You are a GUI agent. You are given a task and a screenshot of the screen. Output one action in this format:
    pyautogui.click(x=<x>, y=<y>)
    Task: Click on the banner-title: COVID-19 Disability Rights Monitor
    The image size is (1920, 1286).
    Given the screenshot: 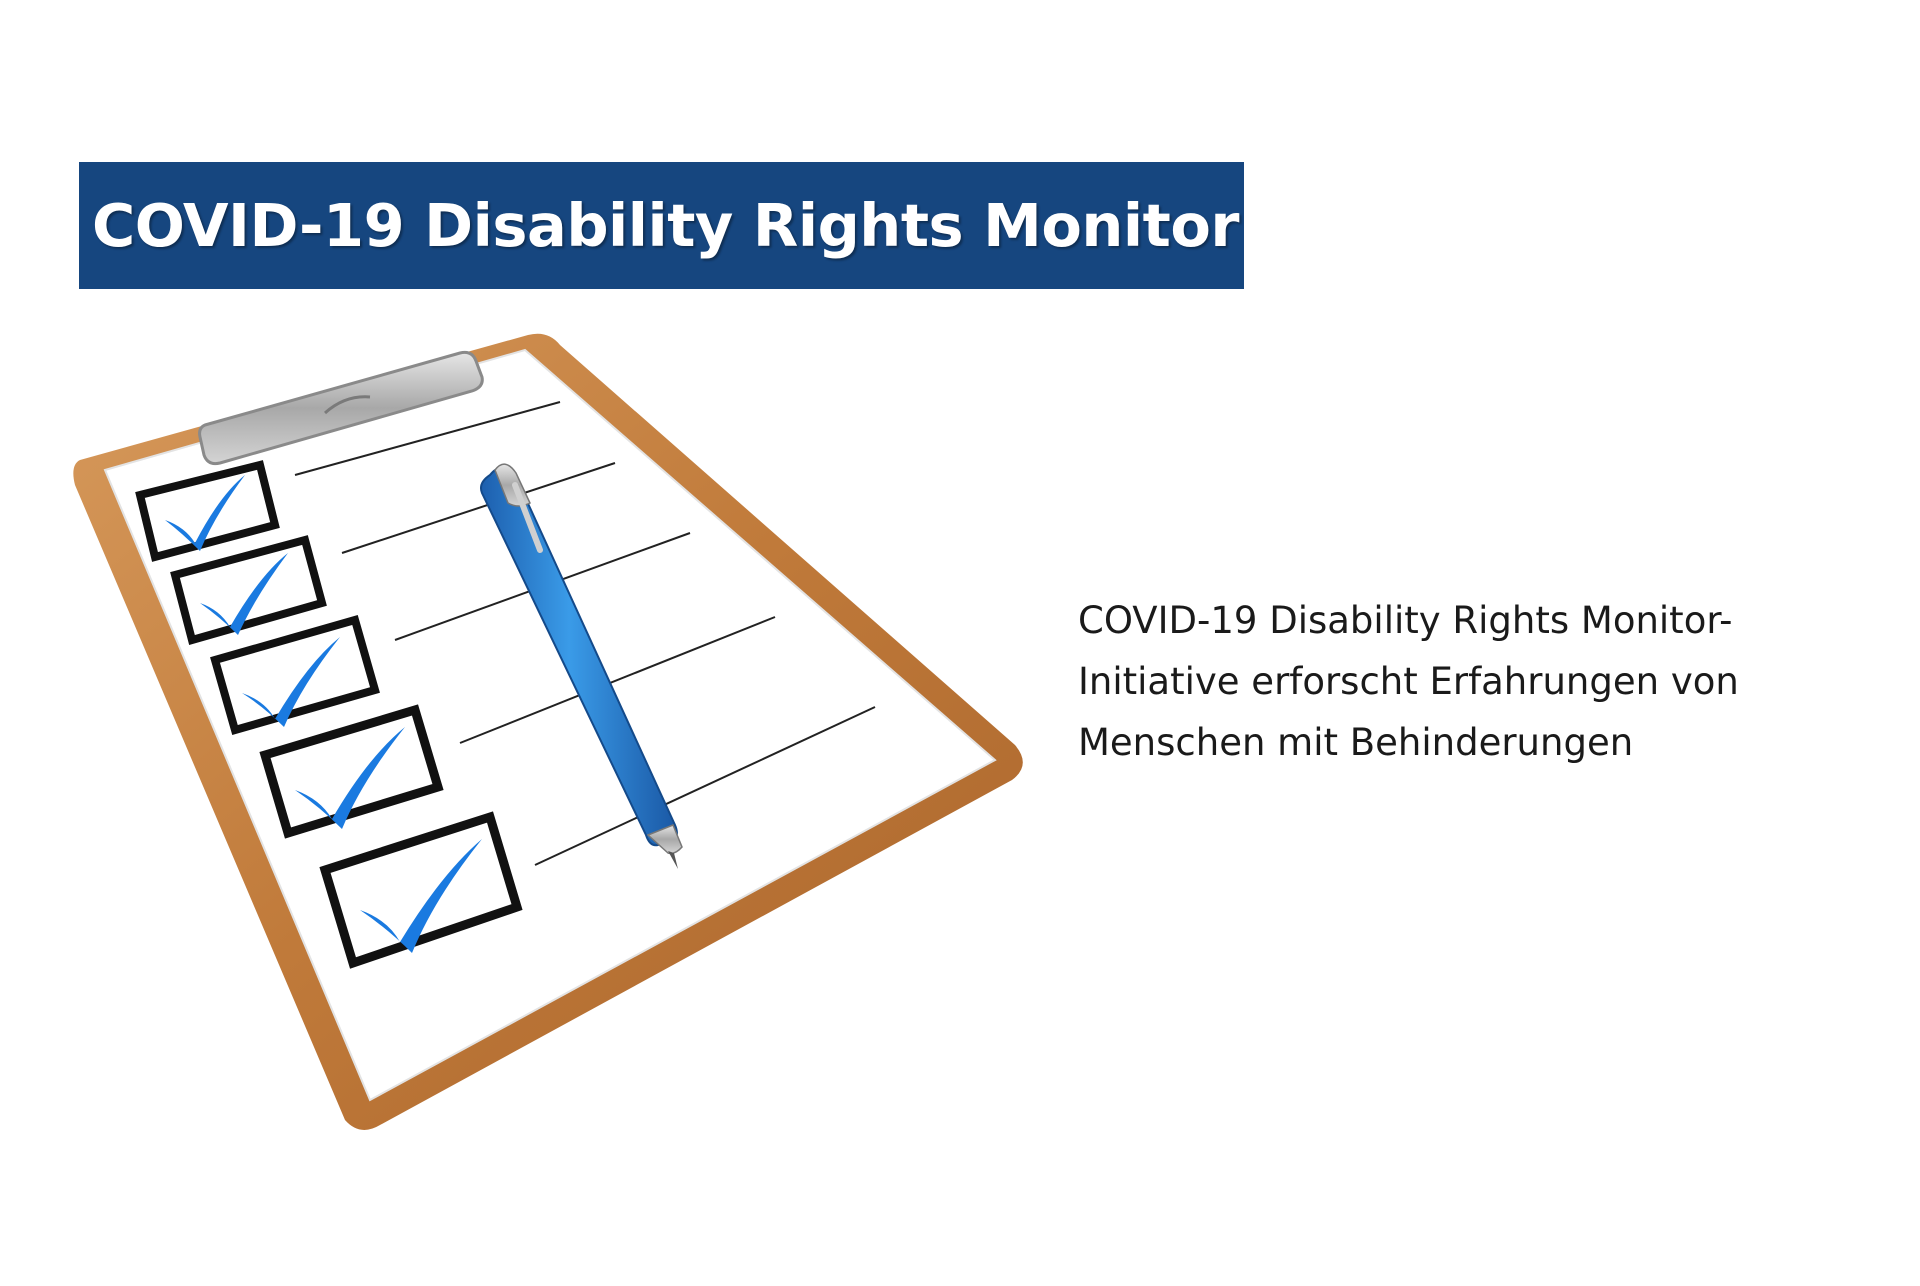 What is the action you would take?
    pyautogui.click(x=665, y=225)
    